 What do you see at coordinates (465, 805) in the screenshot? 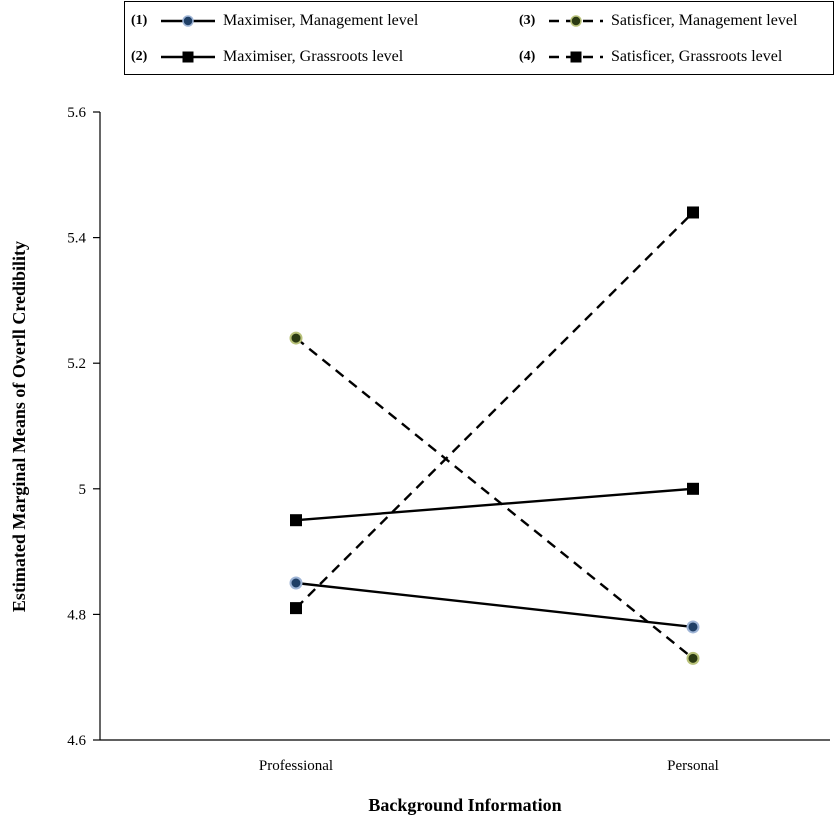
I see `x-axis-title: Background Information` at bounding box center [465, 805].